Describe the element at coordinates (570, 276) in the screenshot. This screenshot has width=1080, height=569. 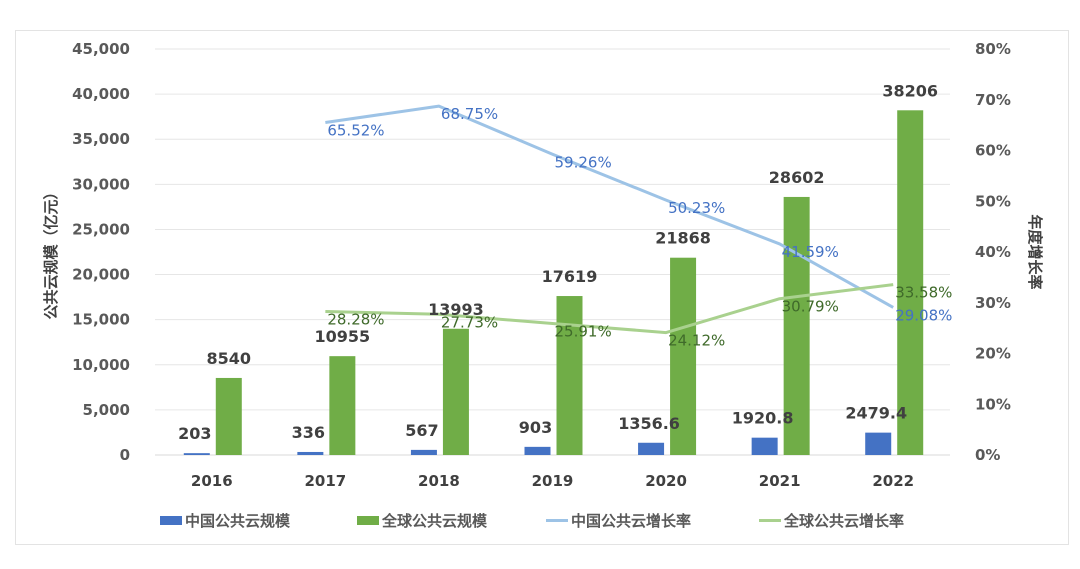
I see `bar-label-global: 17619` at that location.